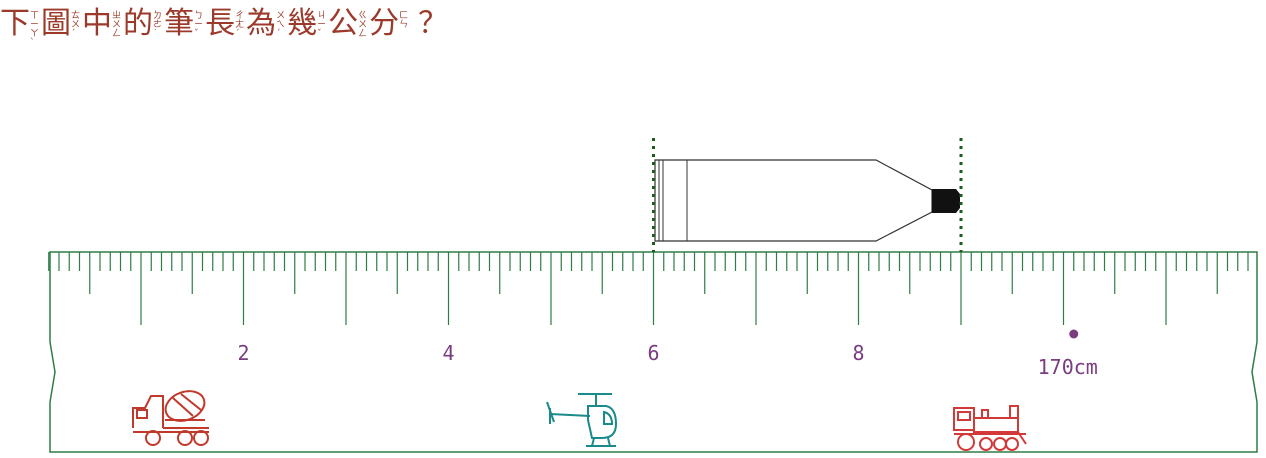  Describe the element at coordinates (404, 16) in the screenshot. I see `bopomofo-symbol: ㄈ` at that location.